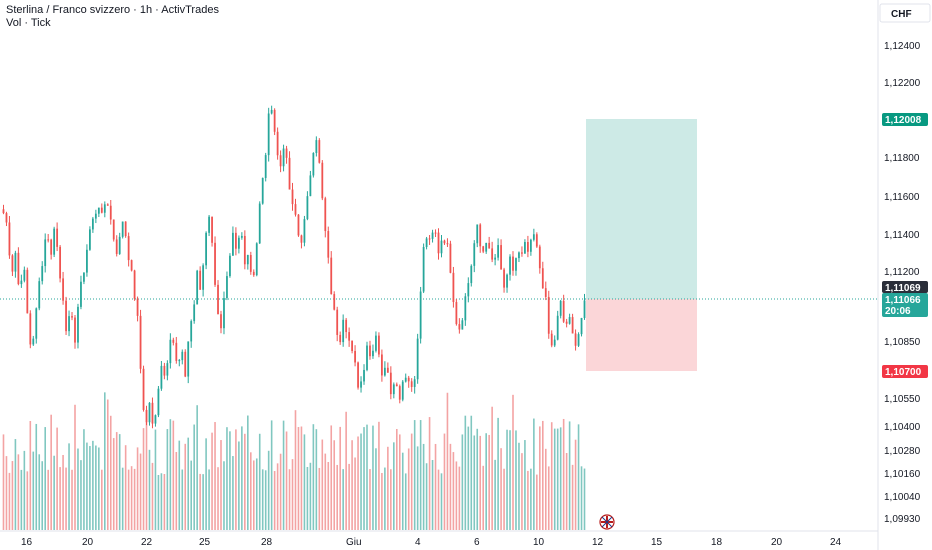 This screenshot has height=550, width=932. What do you see at coordinates (641, 335) in the screenshot?
I see `loss-zone` at bounding box center [641, 335].